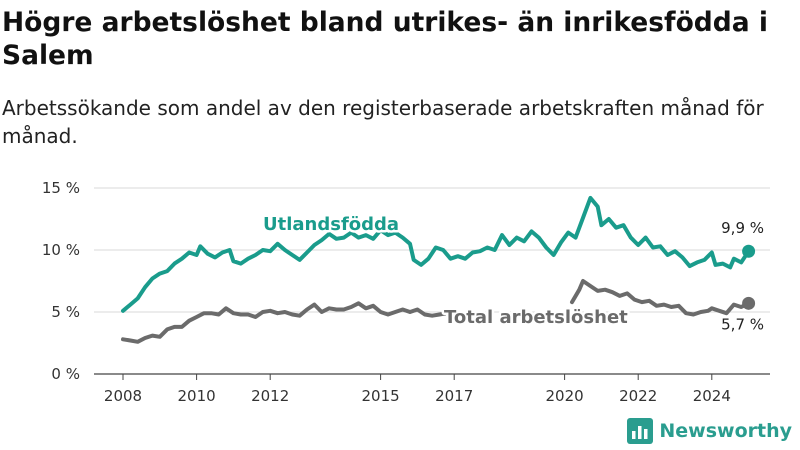 The height and width of the screenshot is (450, 800). Describe the element at coordinates (454, 396) in the screenshot. I see `x-tick-label: 2017` at that location.